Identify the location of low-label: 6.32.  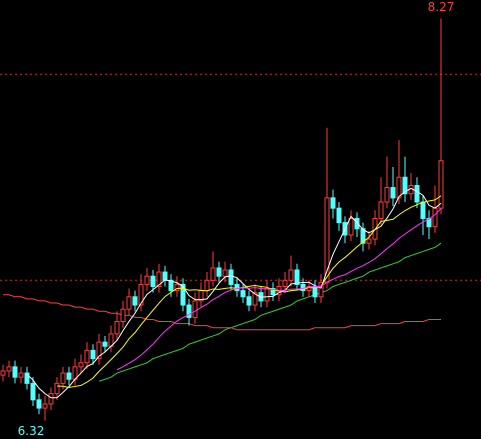
(31, 431).